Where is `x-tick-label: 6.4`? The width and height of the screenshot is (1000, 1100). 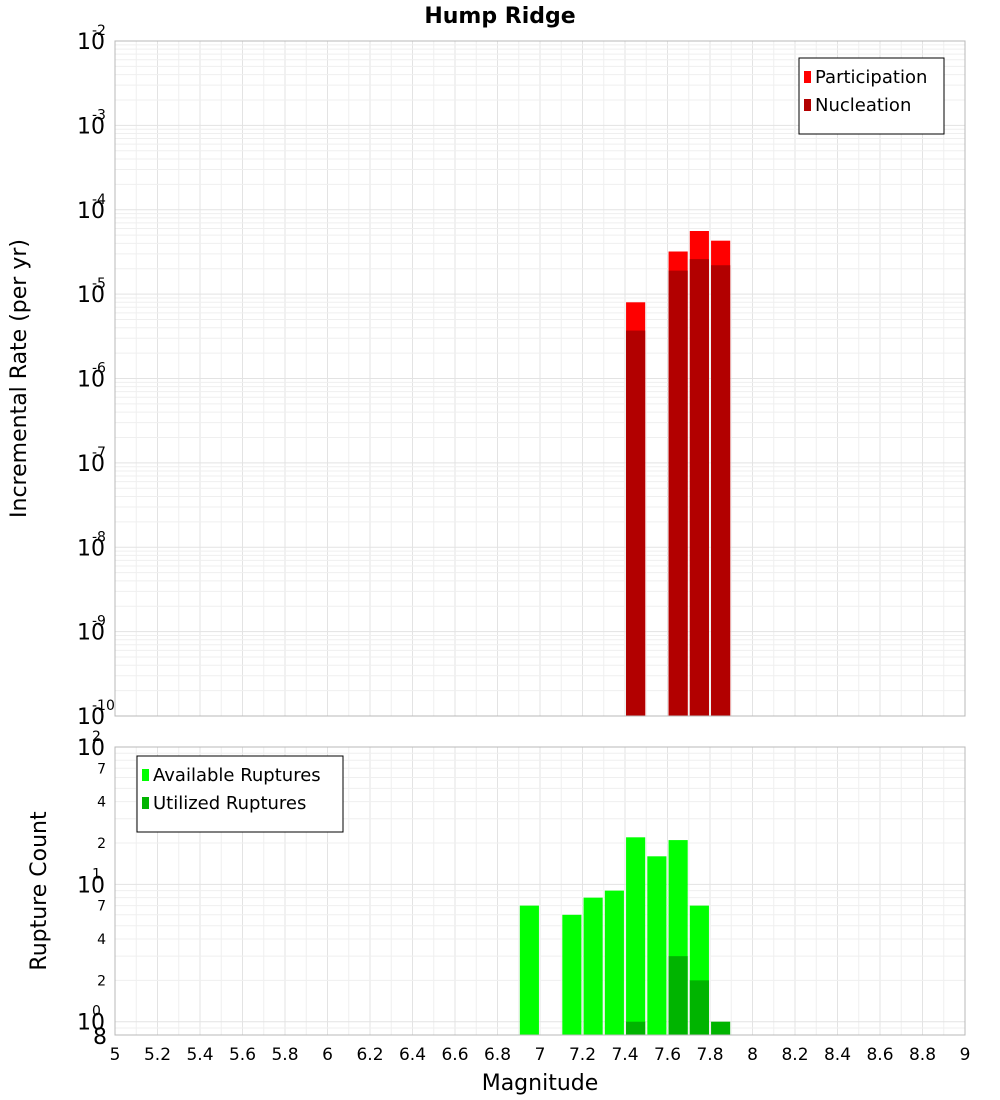
x-tick-label: 6.4 is located at coordinates (412, 1055).